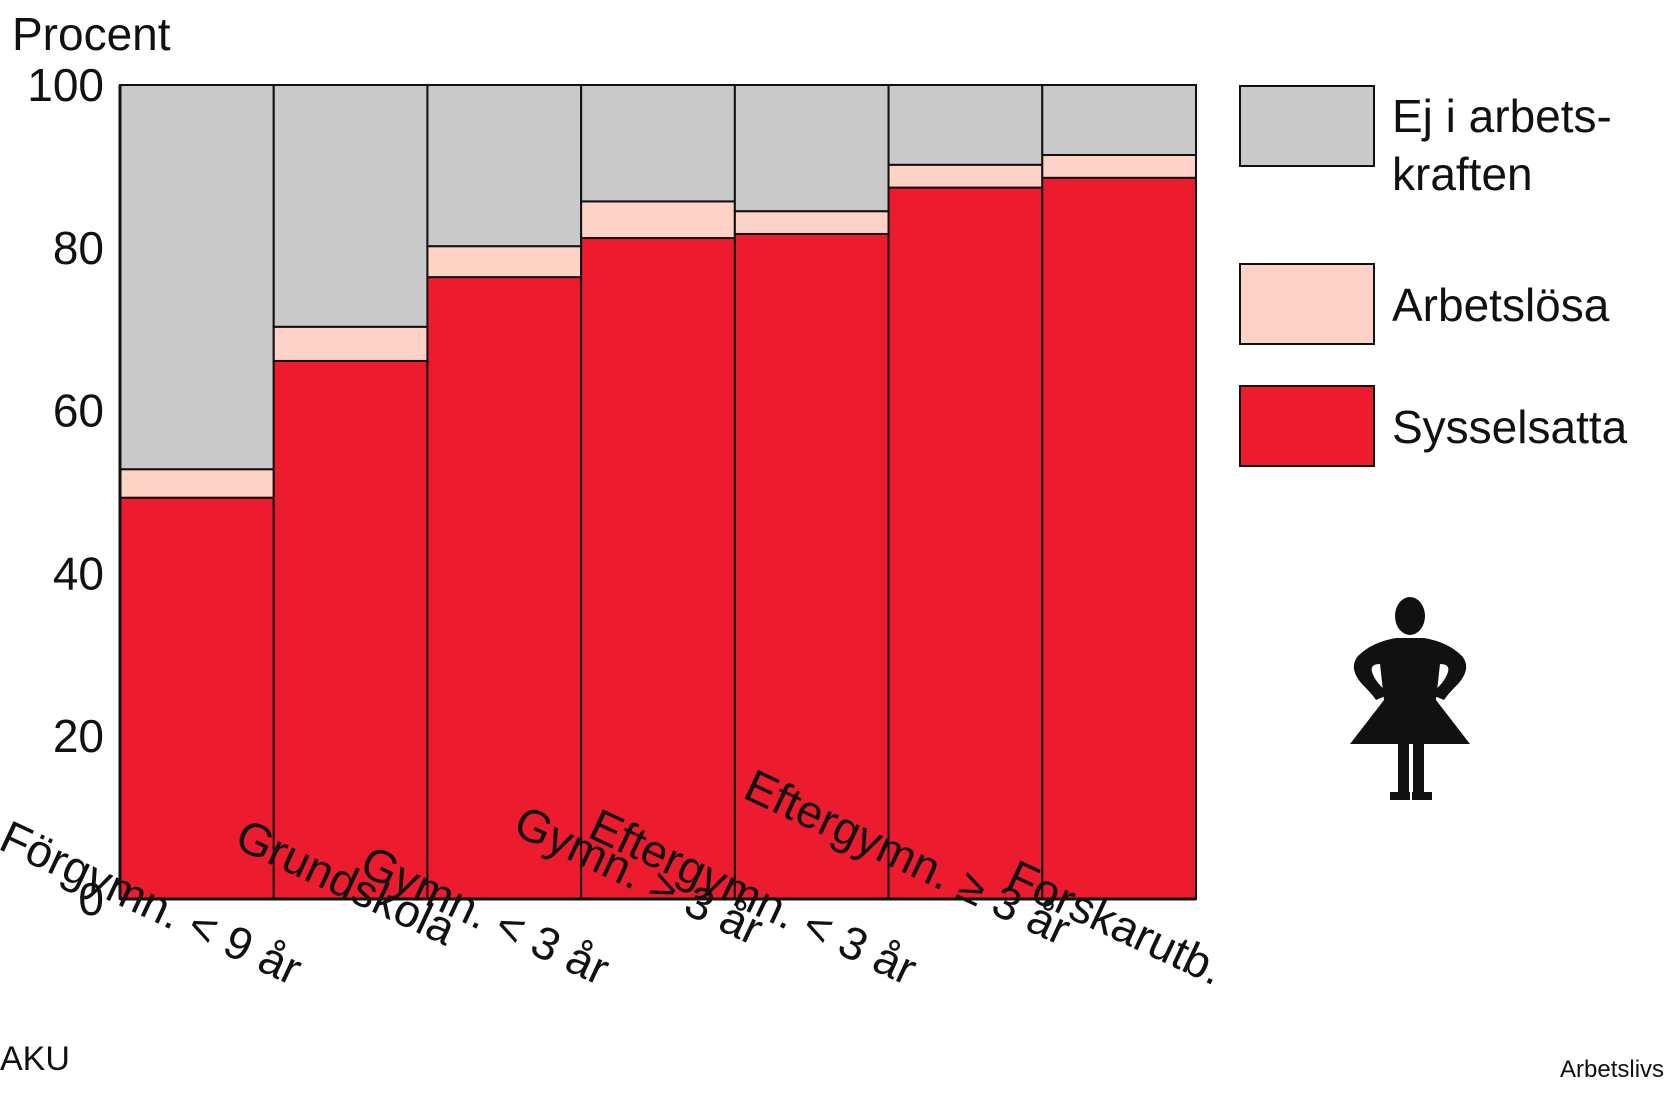 This screenshot has width=1668, height=1109. What do you see at coordinates (1410, 698) in the screenshot?
I see `woman-figure-icon` at bounding box center [1410, 698].